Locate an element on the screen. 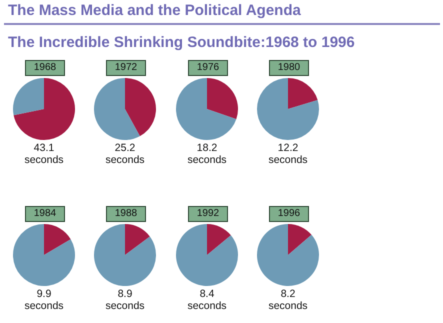 This screenshot has height=323, width=443. chart-title: 1968 is located at coordinates (45, 68).